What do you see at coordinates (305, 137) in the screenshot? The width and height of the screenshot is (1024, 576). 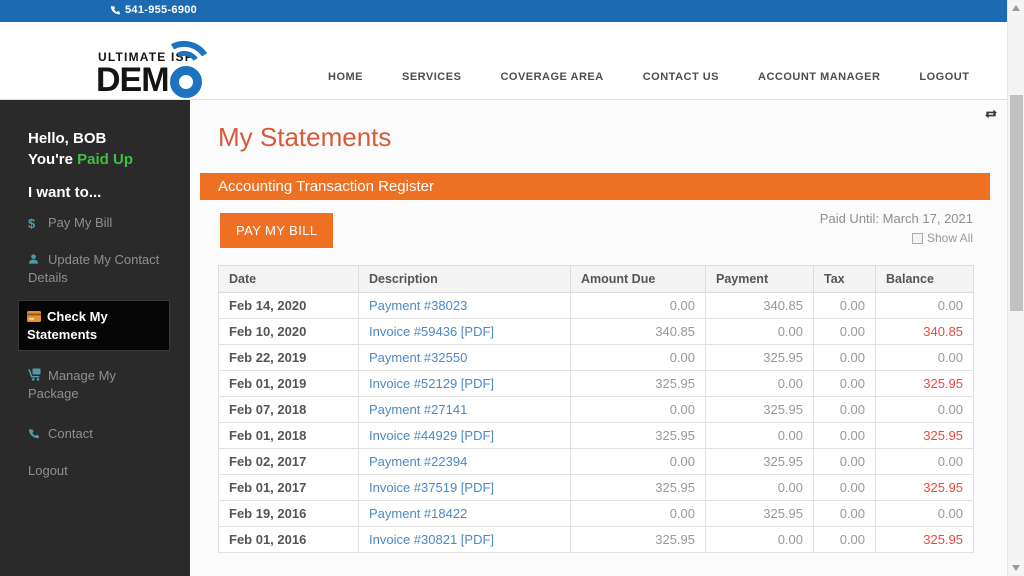 I see `page-title: My Statements` at bounding box center [305, 137].